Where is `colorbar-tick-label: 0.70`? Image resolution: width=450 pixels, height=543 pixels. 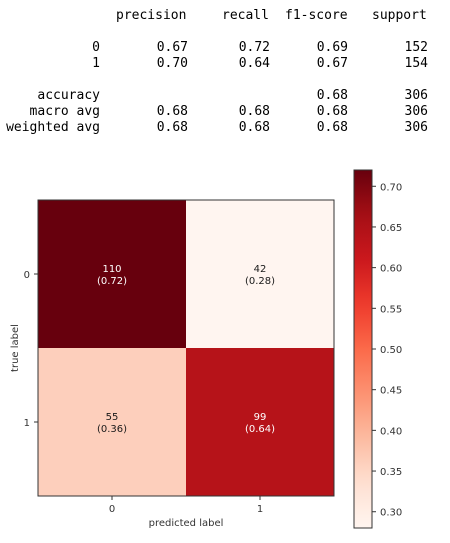 colorbar-tick-label: 0.70 is located at coordinates (391, 187).